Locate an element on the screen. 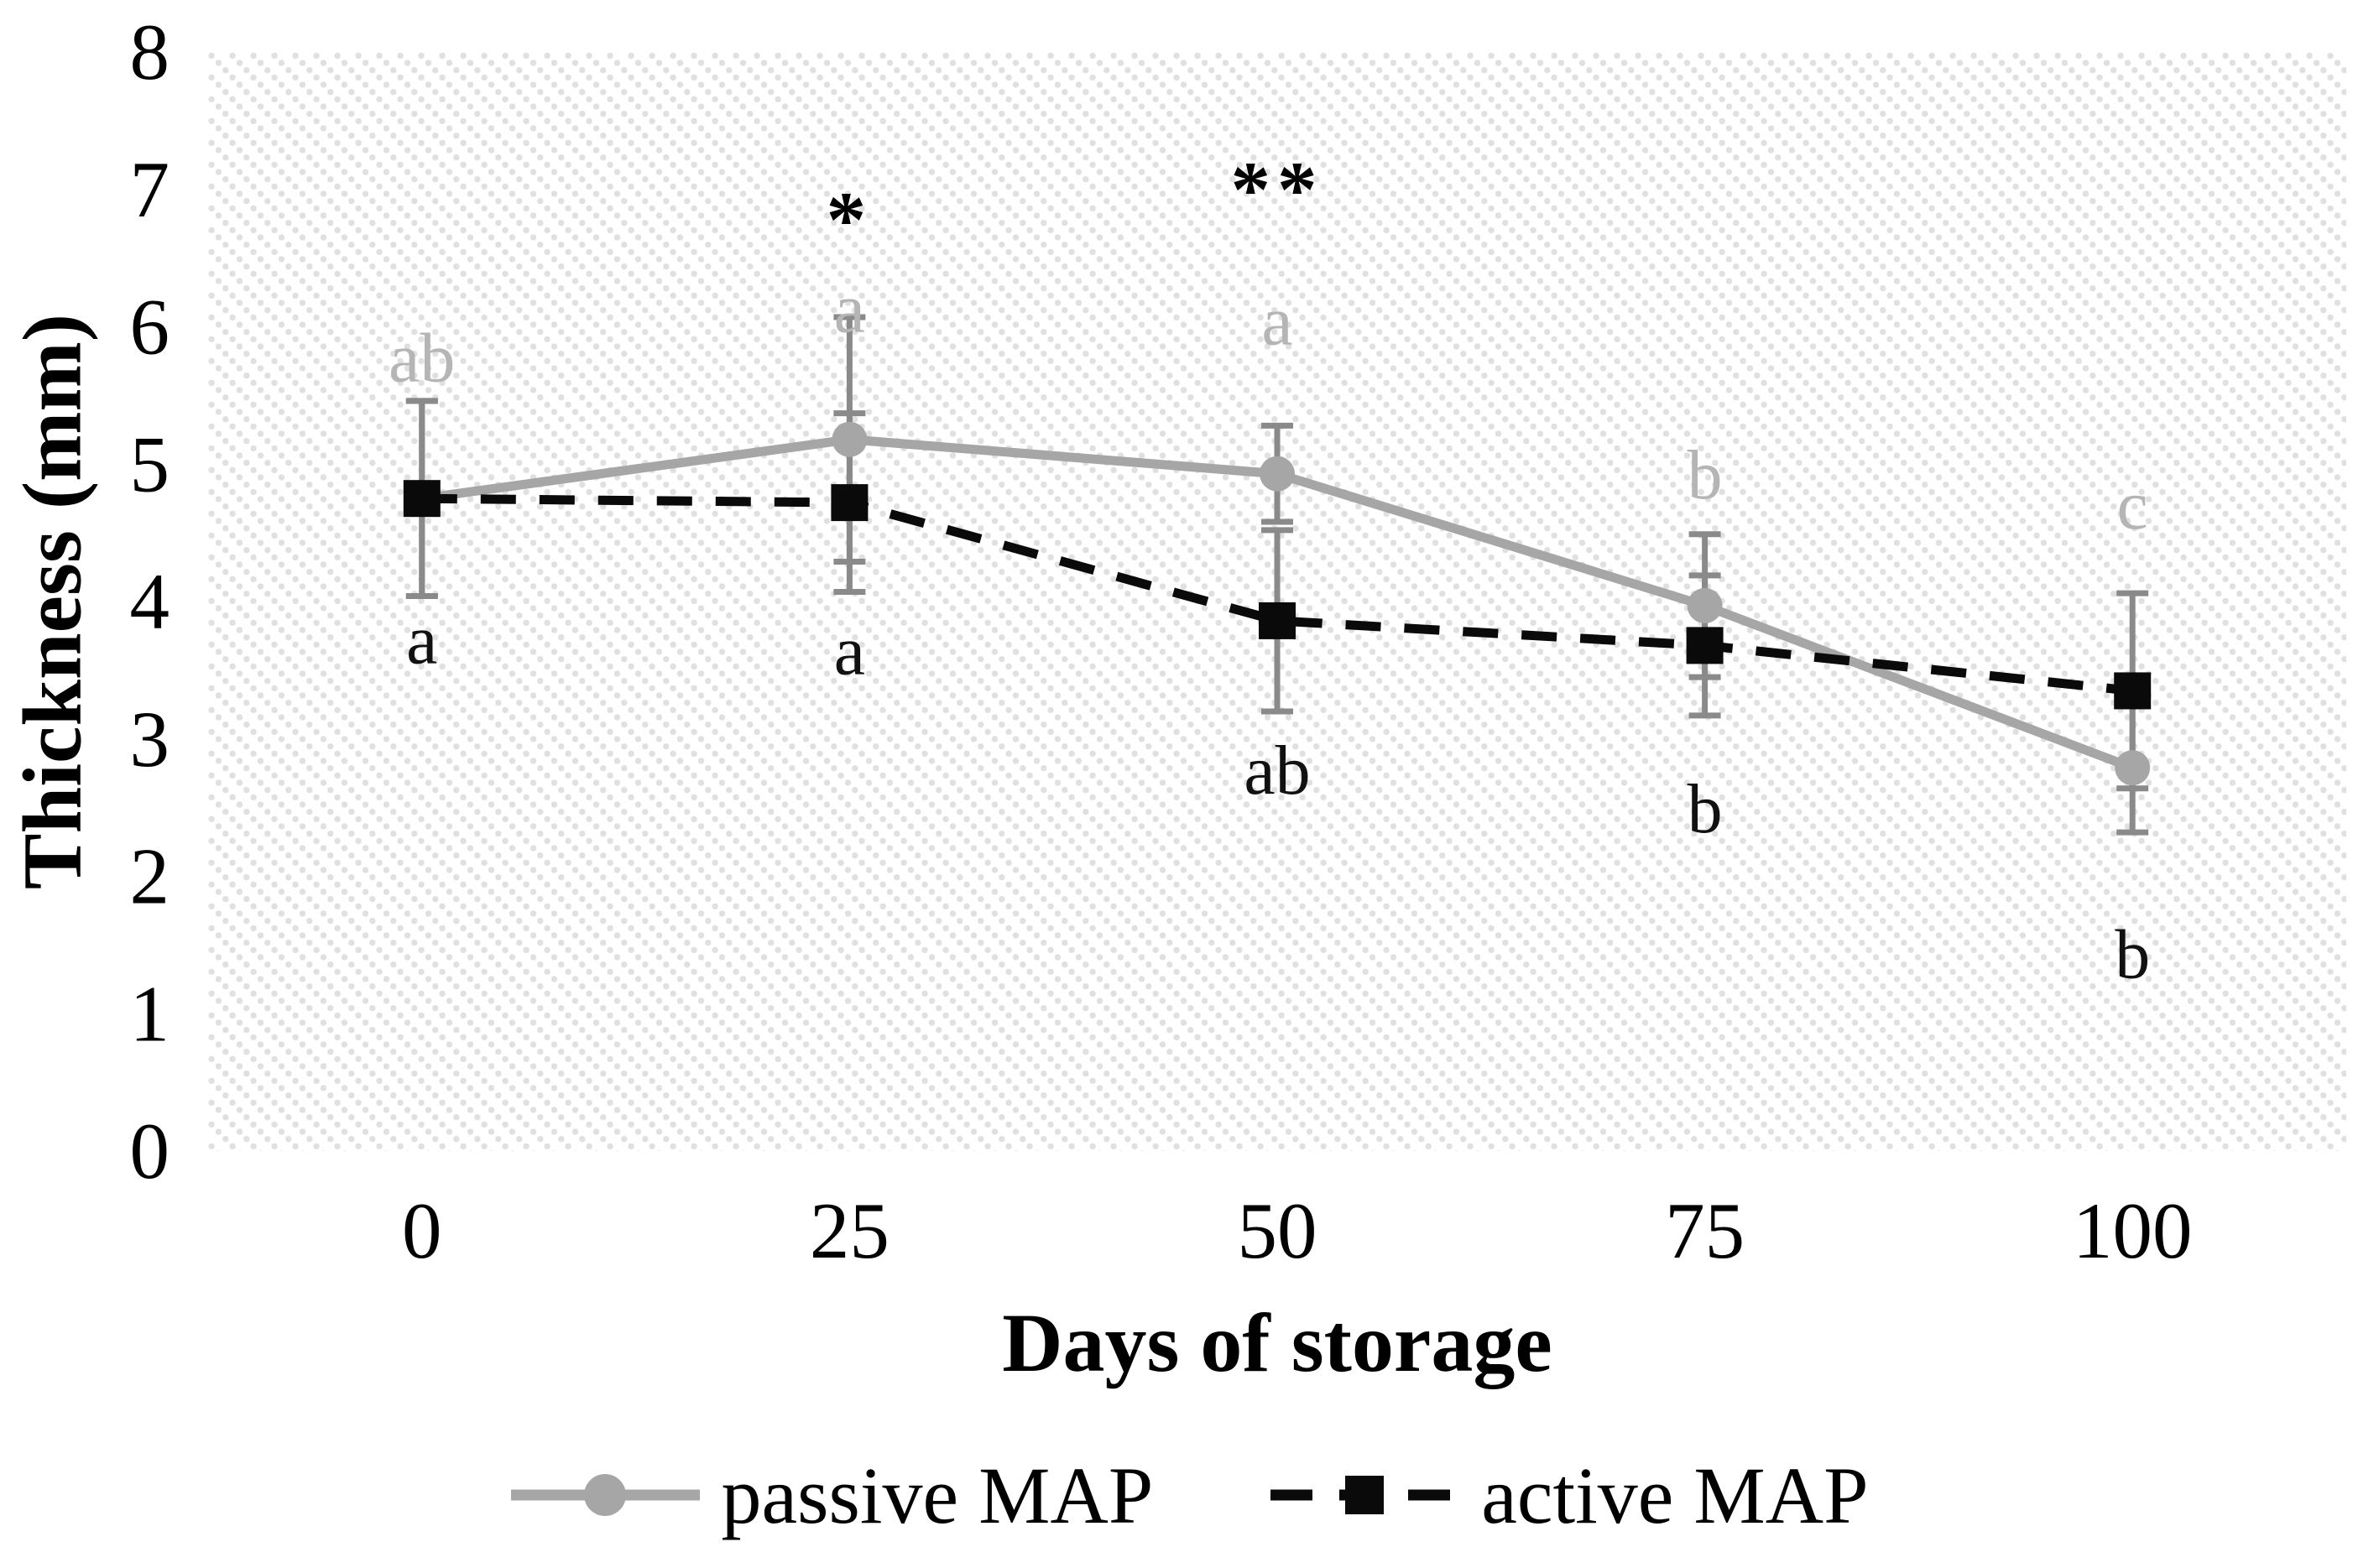 This screenshot has width=2379, height=1568. series-line-active-map is located at coordinates (1277, 594).